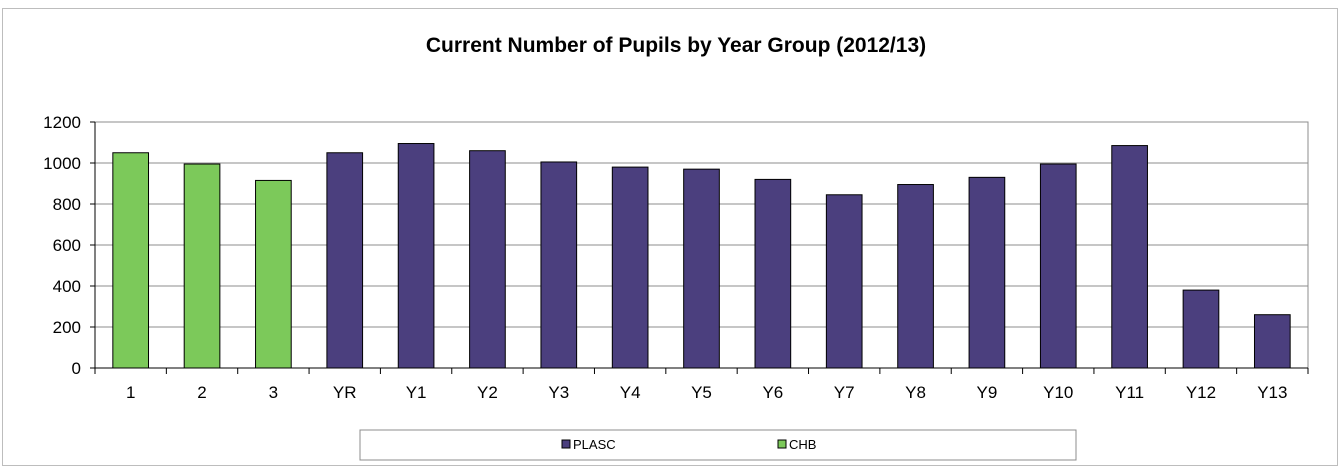 This screenshot has width=1341, height=470. I want to click on legend-label: CHB, so click(802, 444).